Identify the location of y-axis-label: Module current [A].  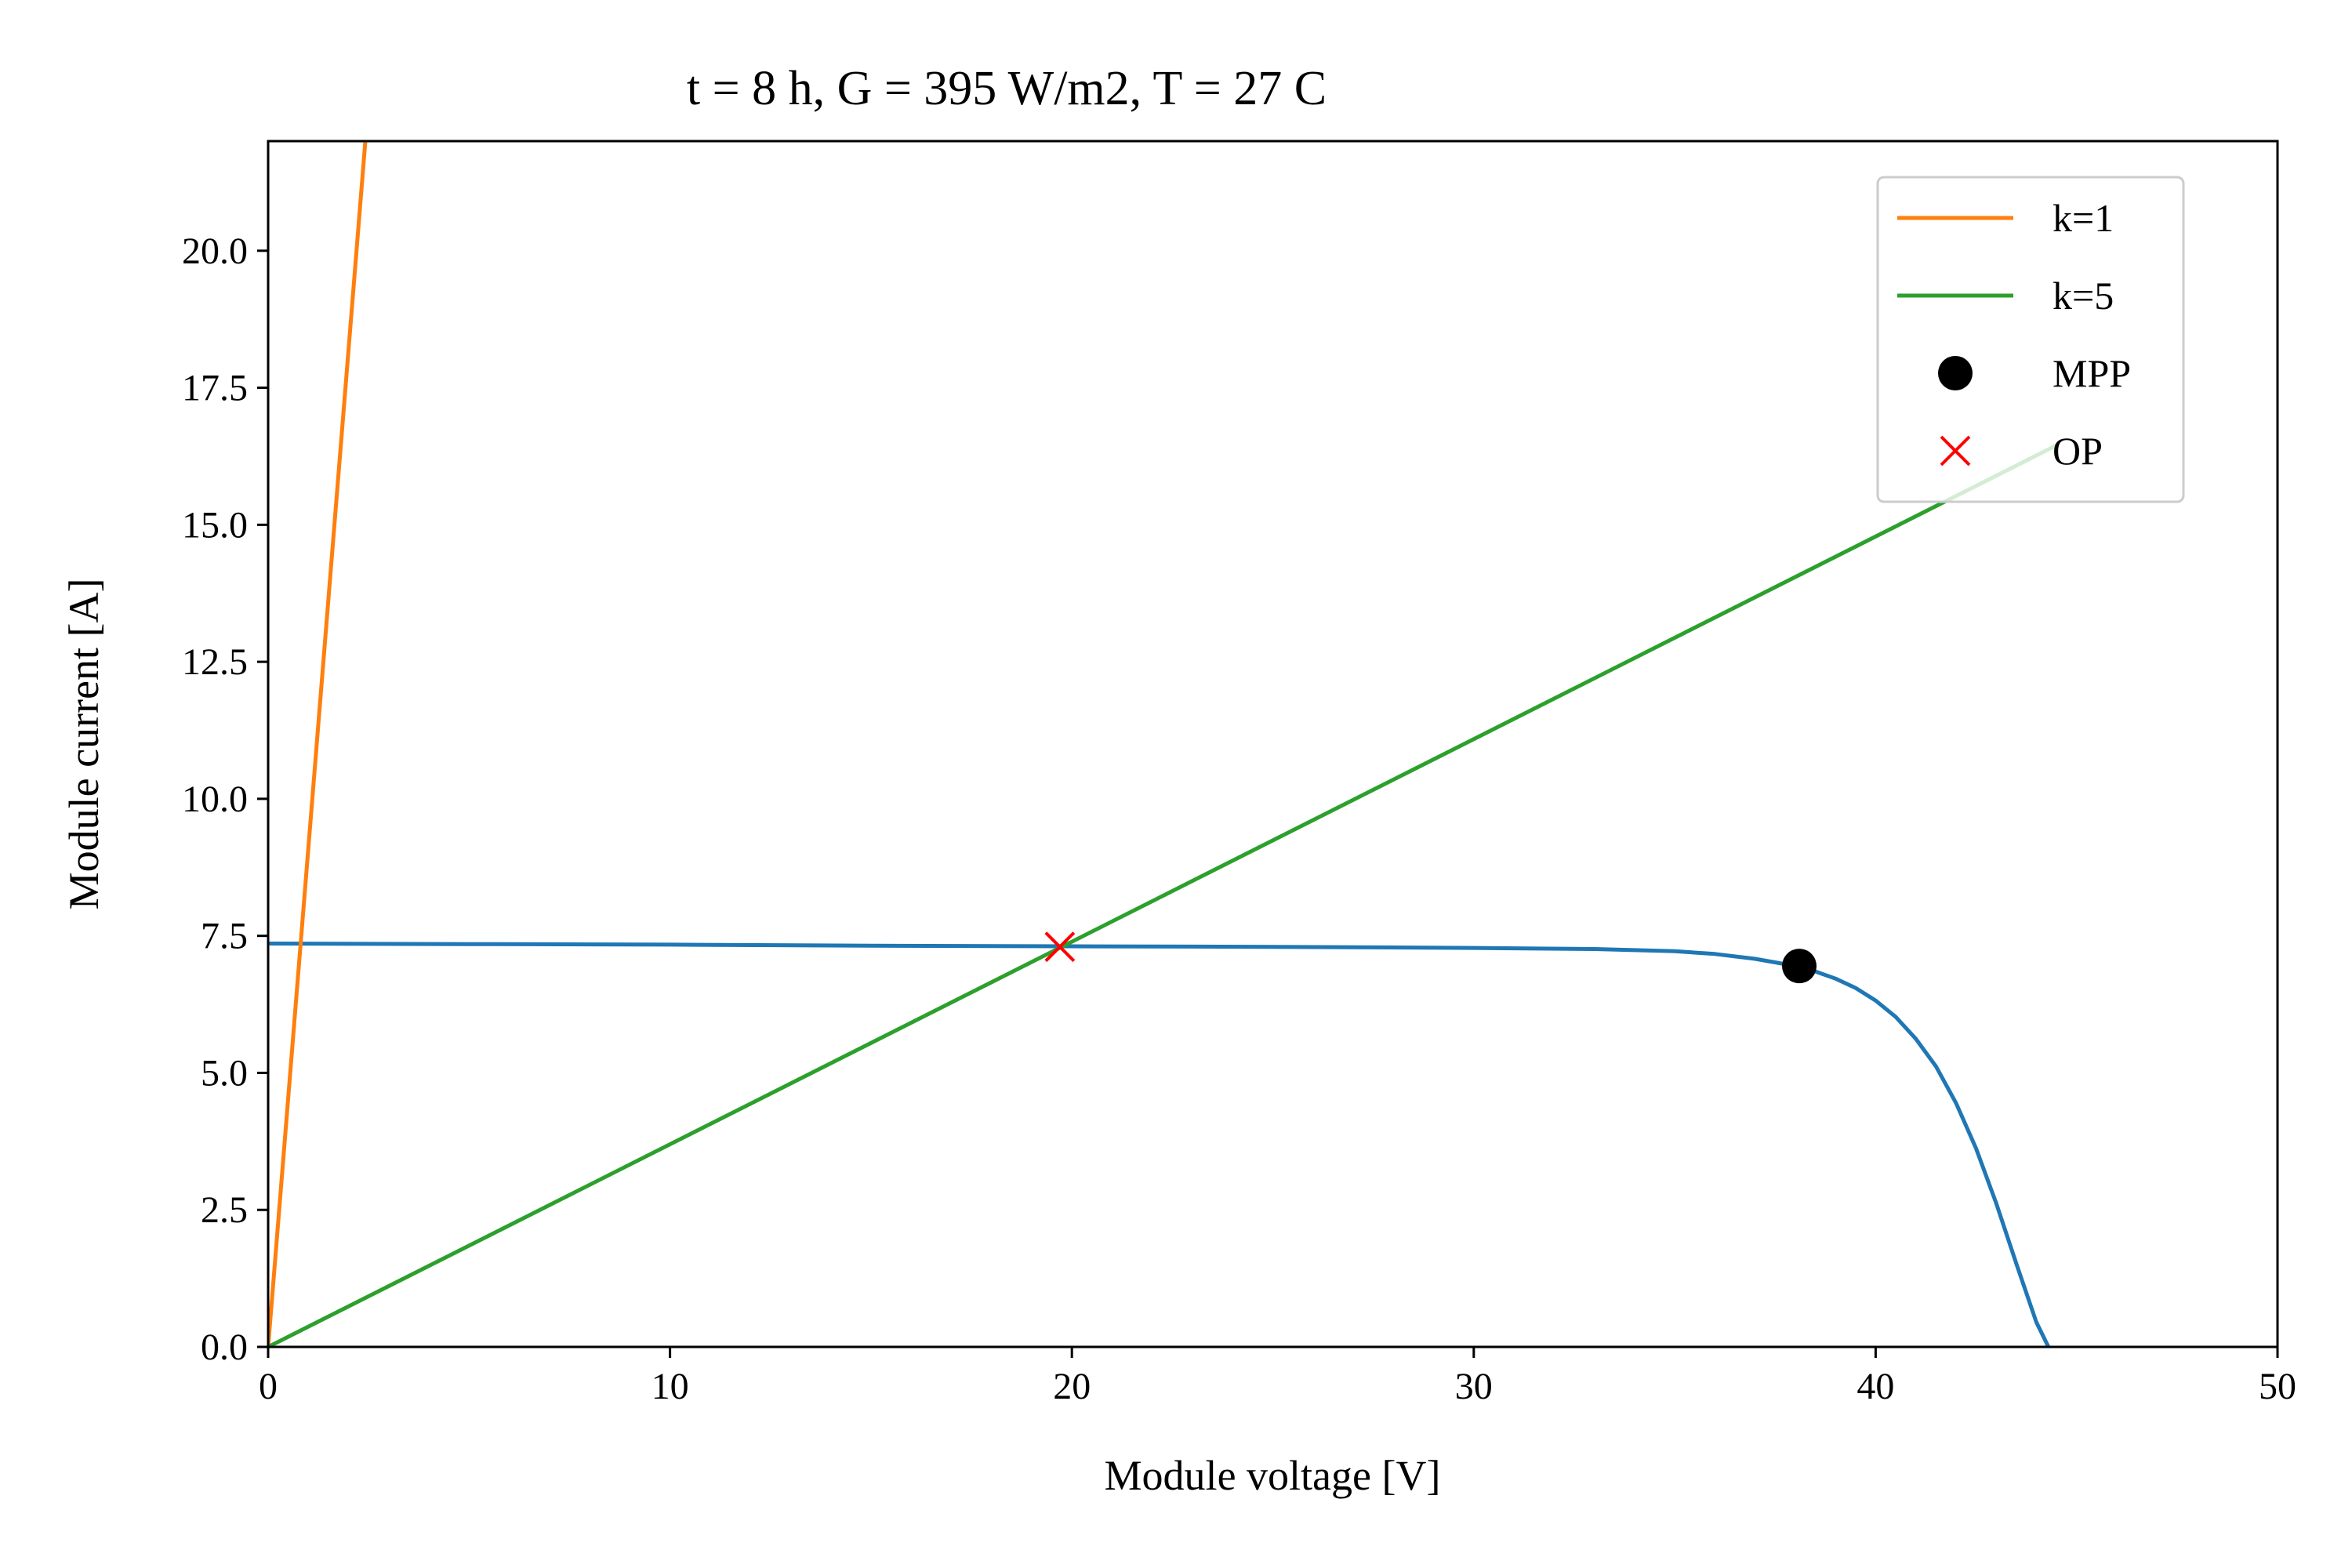
(83, 744).